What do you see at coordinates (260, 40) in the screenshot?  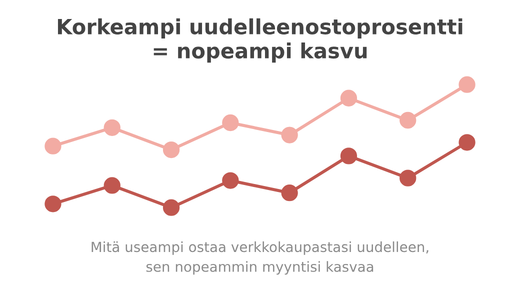 I see `chart-title: Korkeampi uudelleenostoprosentti = nopeampi kasvu` at bounding box center [260, 40].